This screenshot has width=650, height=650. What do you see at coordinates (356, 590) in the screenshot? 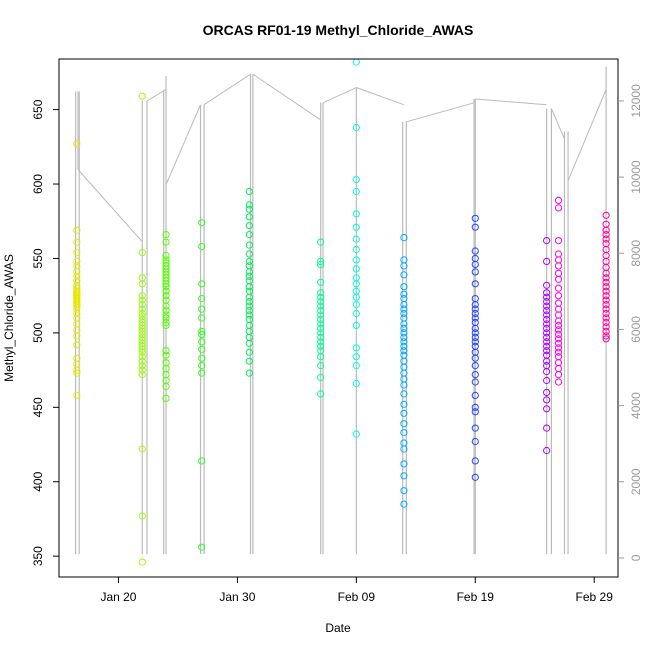
I see `x-axis: Jan 20 Jan 30 Feb 09 Feb 19 Feb 29` at bounding box center [356, 590].